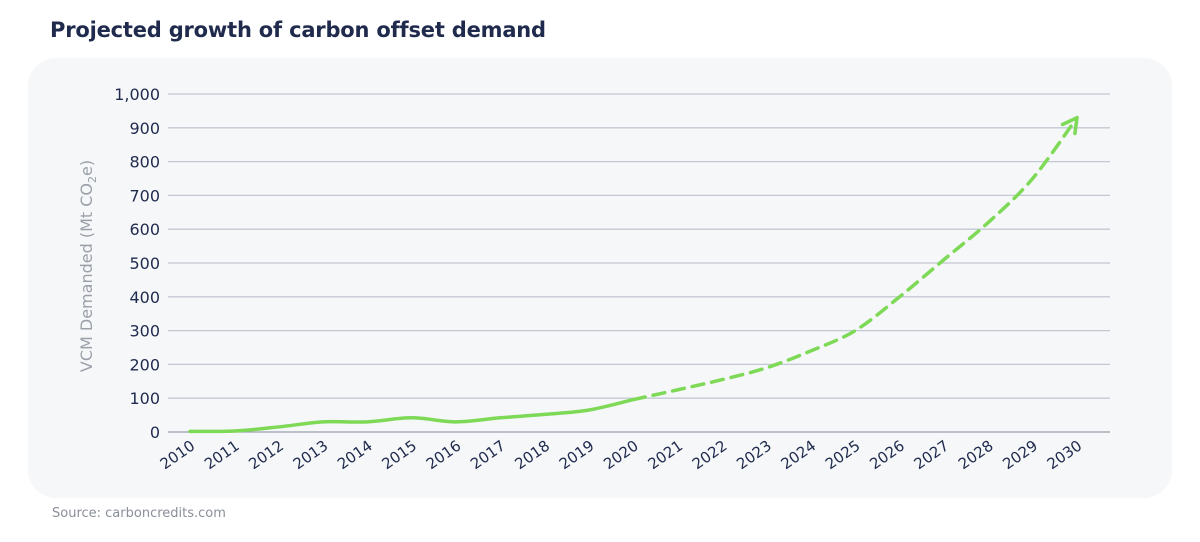 This screenshot has width=1200, height=542. What do you see at coordinates (754, 455) in the screenshot?
I see `x-tick-label: 2023` at bounding box center [754, 455].